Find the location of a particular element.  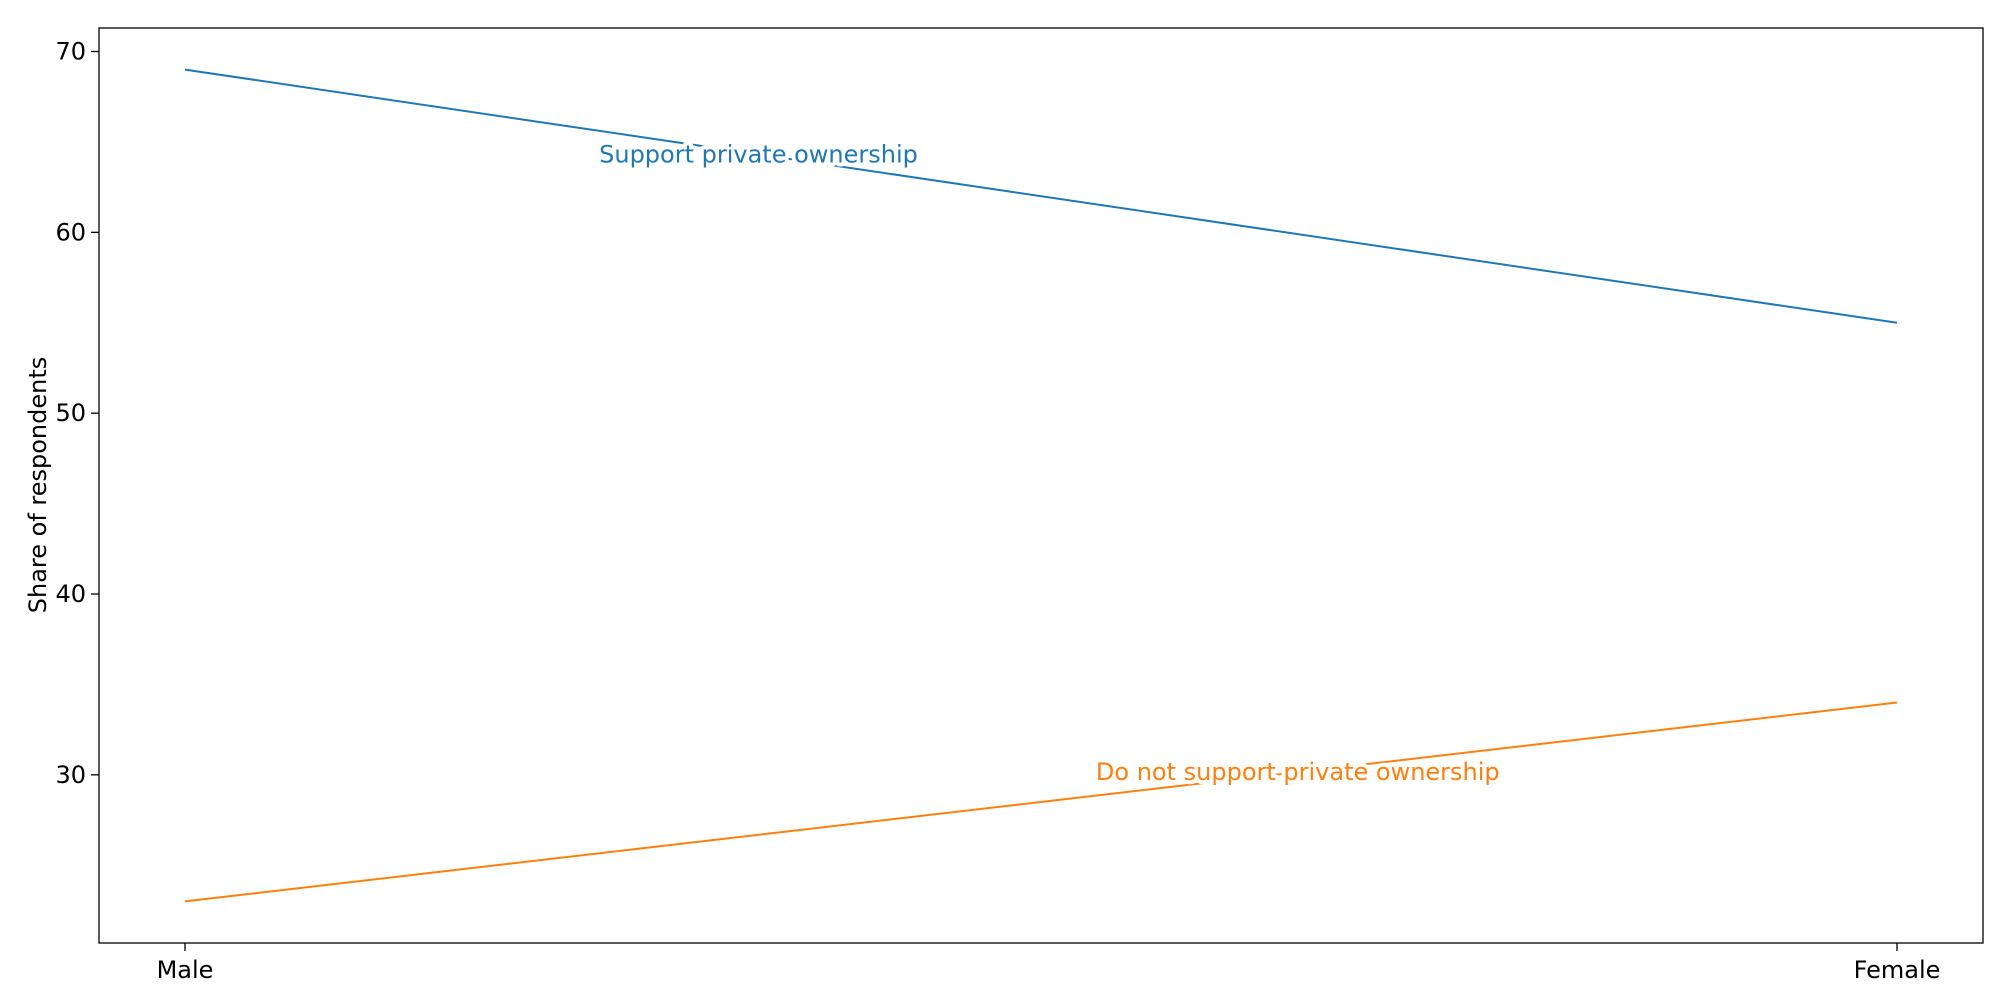

x-axis: Male Female is located at coordinates (1049, 963).